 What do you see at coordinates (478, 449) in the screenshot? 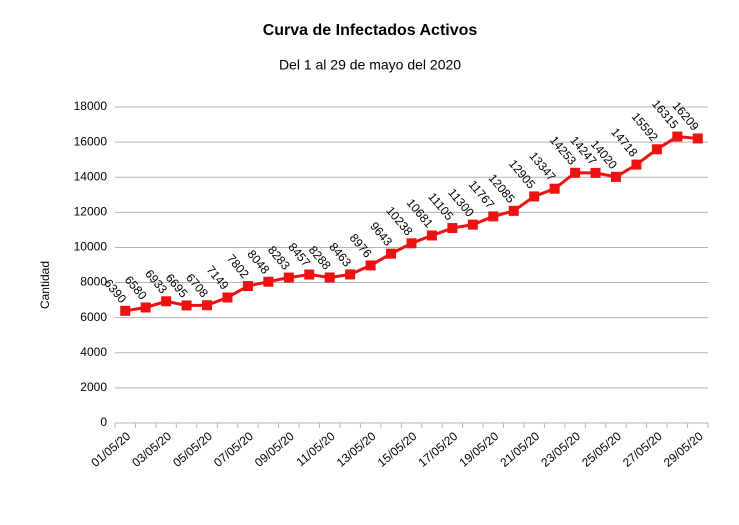
I see `x-tick-label: 19/05/20` at bounding box center [478, 449].